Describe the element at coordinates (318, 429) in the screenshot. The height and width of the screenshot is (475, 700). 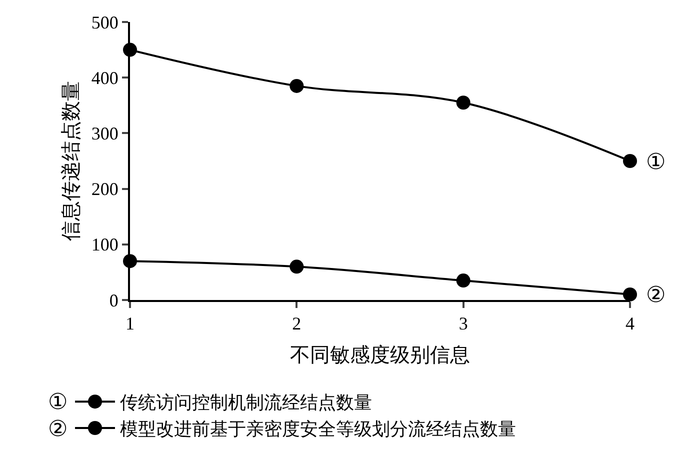
I see `legend-label: 模型改进前基于亲密度安全等级划分流经结点数量` at that location.